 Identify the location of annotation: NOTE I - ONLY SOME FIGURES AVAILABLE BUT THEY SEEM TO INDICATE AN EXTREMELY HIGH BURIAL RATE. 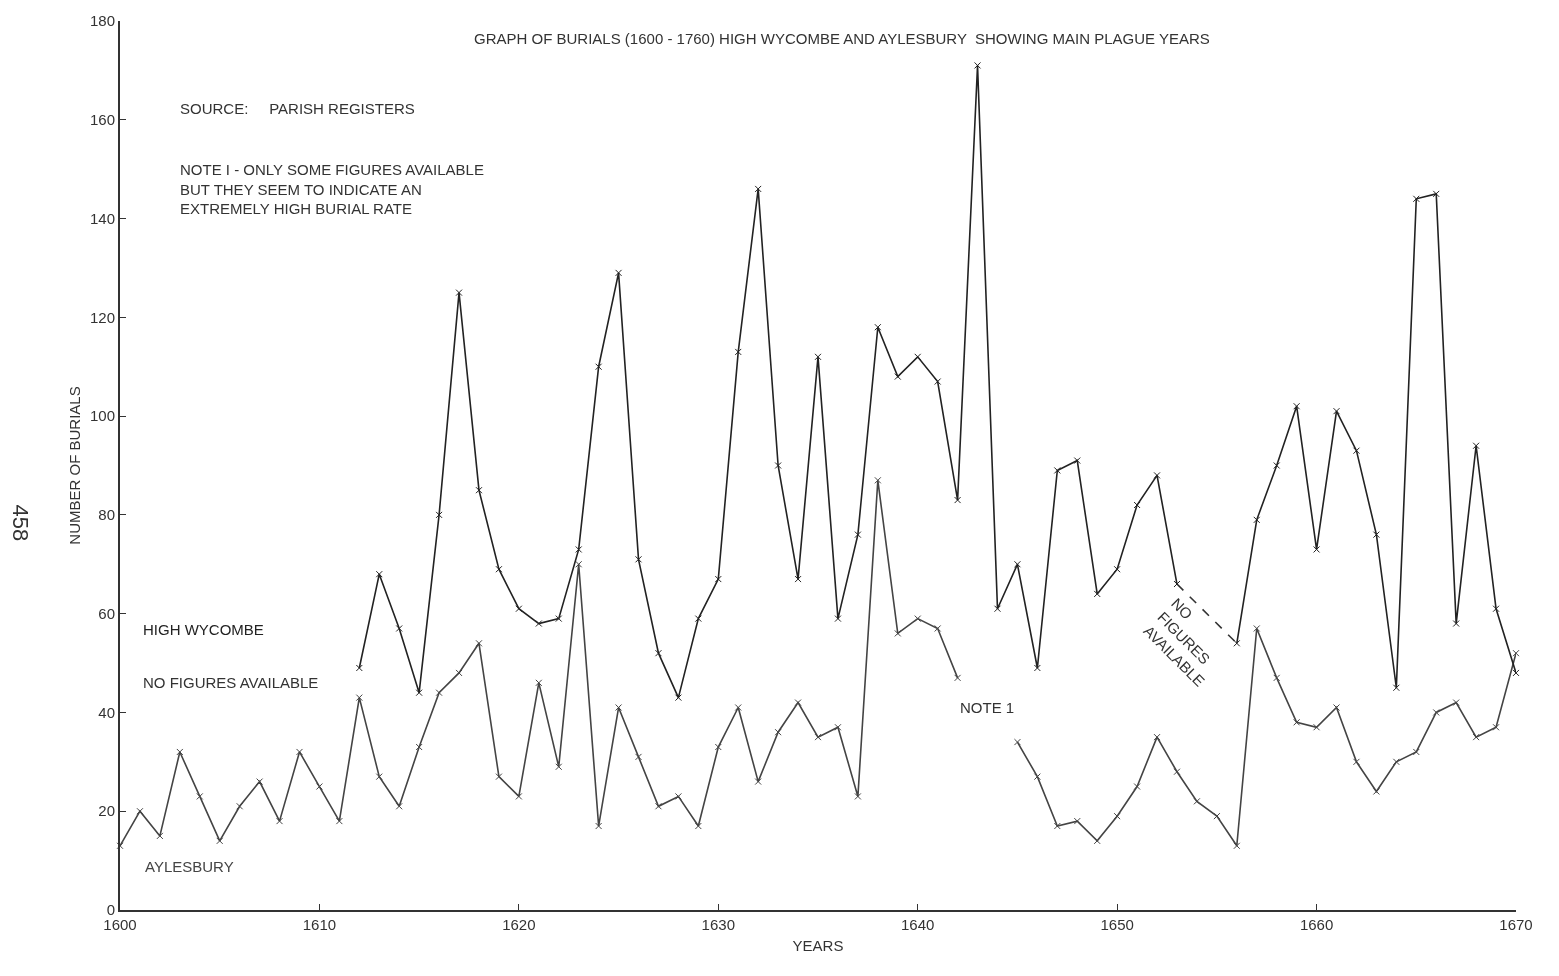
(332, 189).